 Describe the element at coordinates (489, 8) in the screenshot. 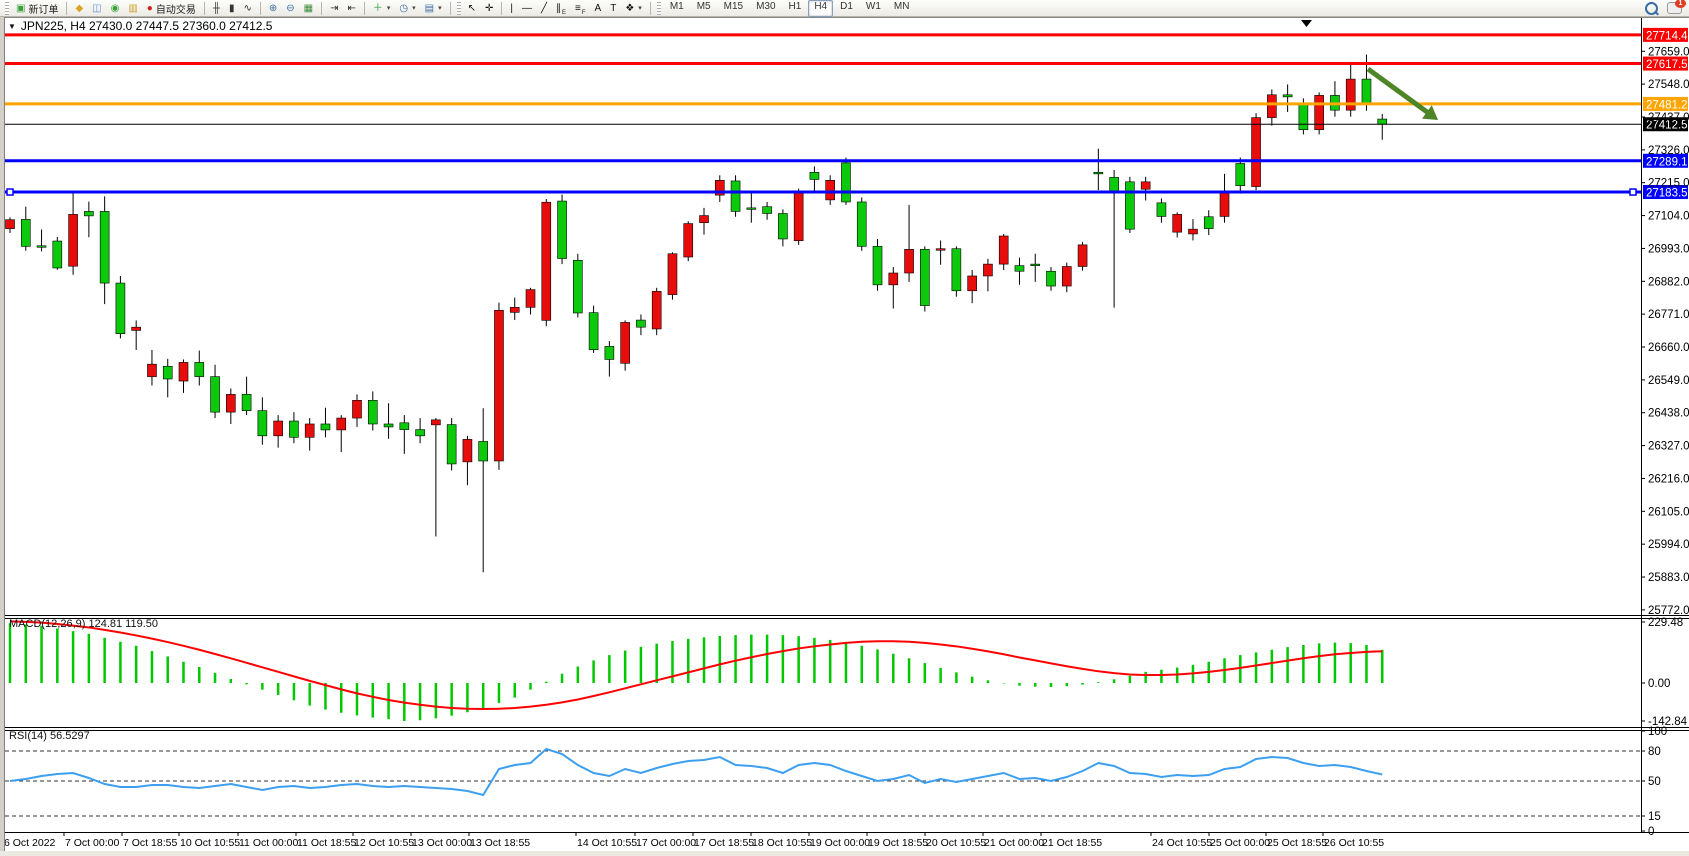

I see `crosshair-button: ✛` at that location.